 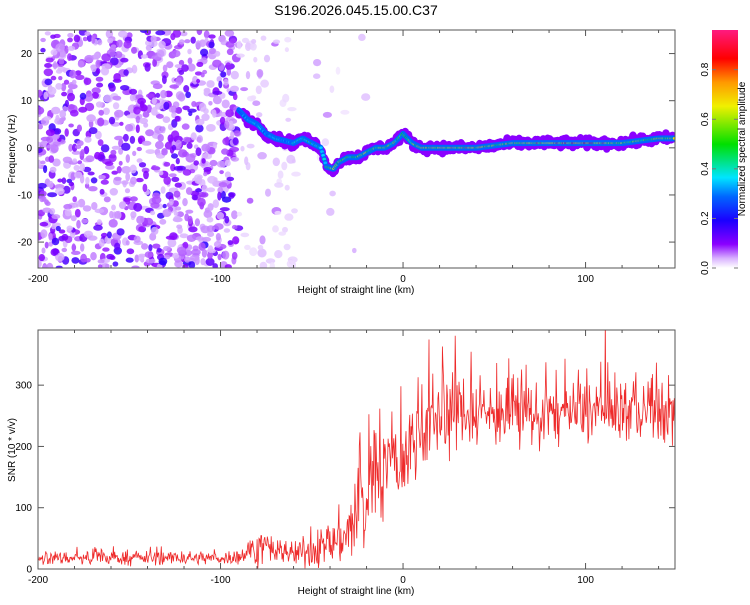 What do you see at coordinates (322, 152) in the screenshot?
I see `ridge-peak` at bounding box center [322, 152].